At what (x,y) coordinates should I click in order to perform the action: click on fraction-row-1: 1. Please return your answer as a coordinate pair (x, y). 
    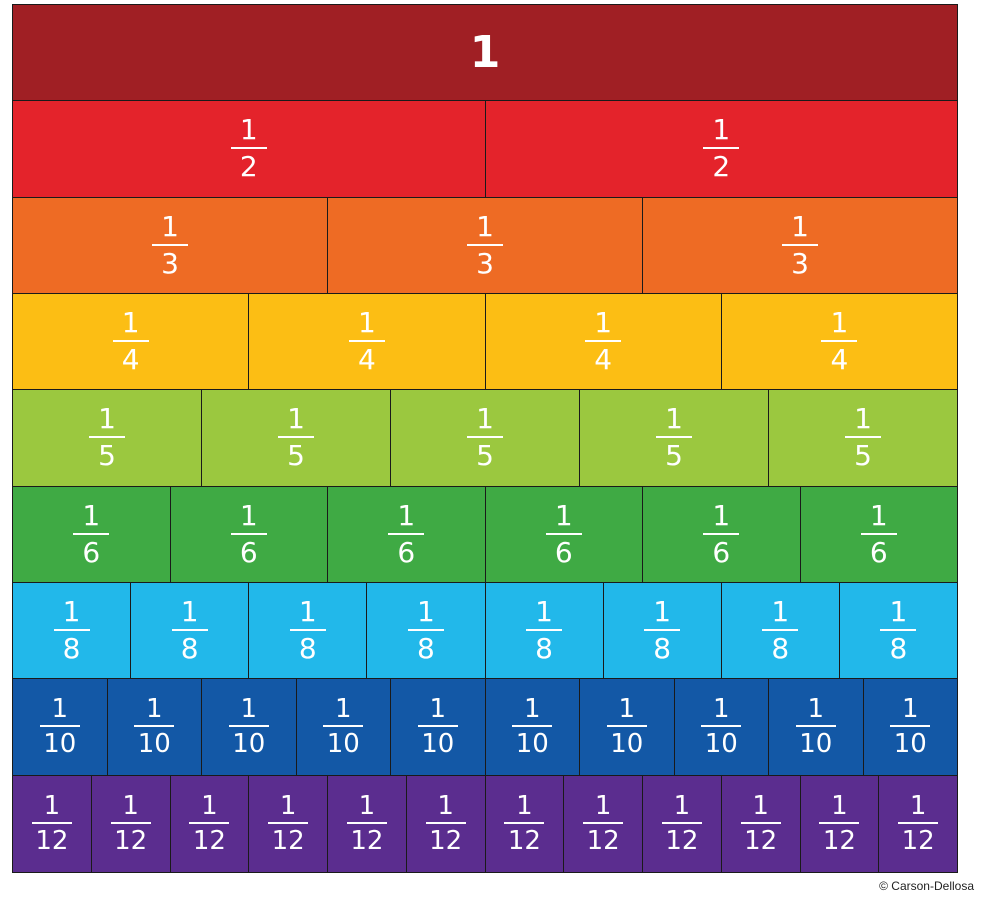
    Looking at the image, I should click on (485, 53).